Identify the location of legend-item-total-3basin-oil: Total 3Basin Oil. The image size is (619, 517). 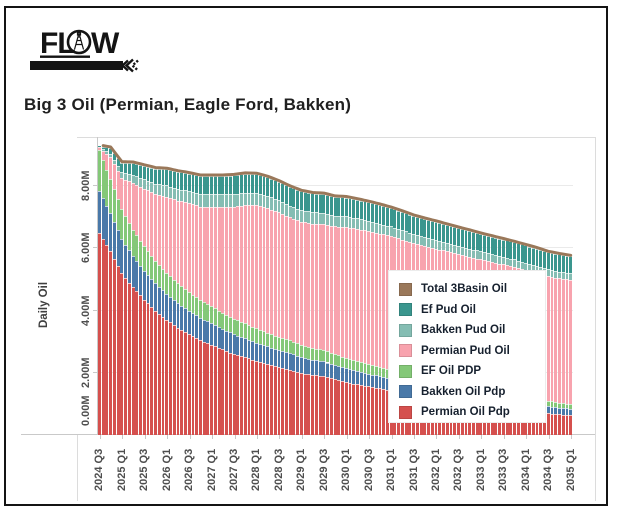
(467, 289).